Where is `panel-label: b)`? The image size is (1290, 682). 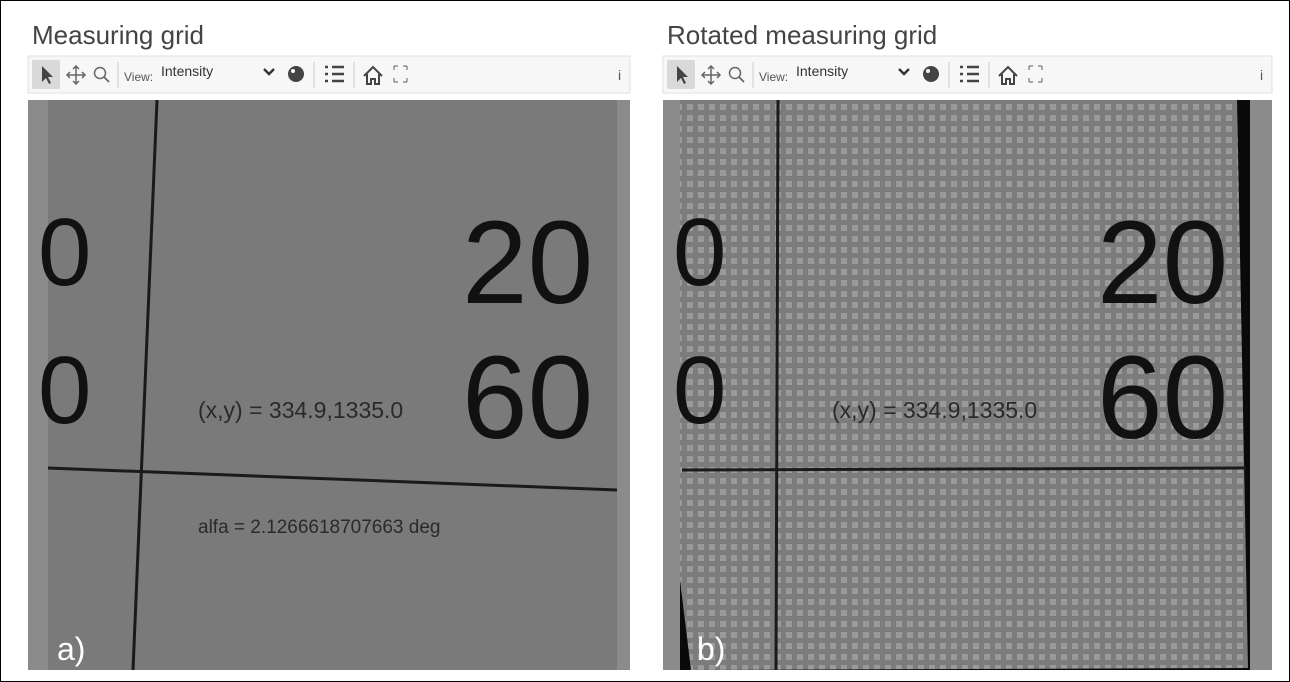
panel-label: b) is located at coordinates (711, 649).